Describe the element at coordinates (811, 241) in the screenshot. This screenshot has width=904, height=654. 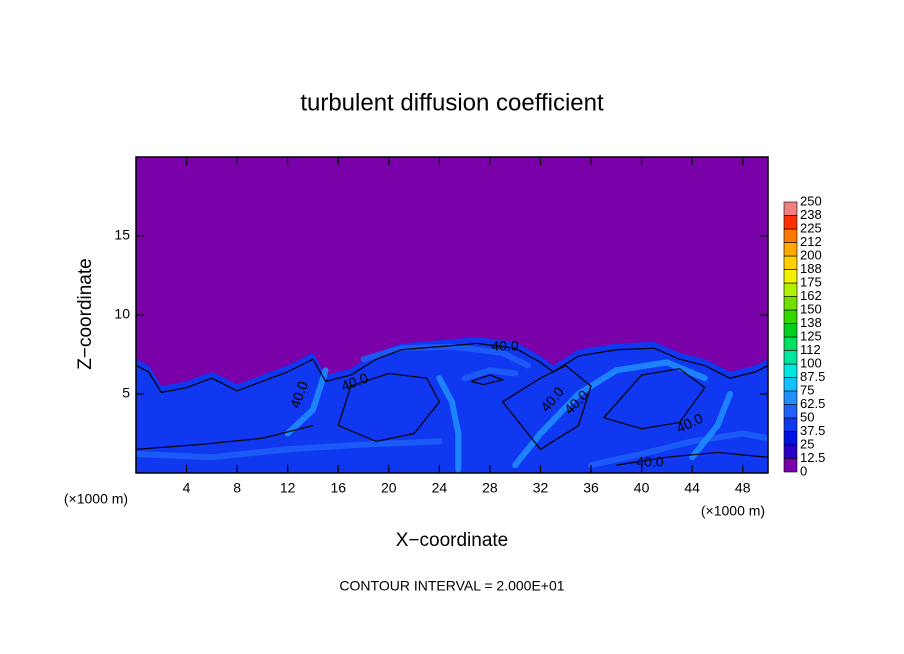
I see `colorbar-label: 212` at that location.